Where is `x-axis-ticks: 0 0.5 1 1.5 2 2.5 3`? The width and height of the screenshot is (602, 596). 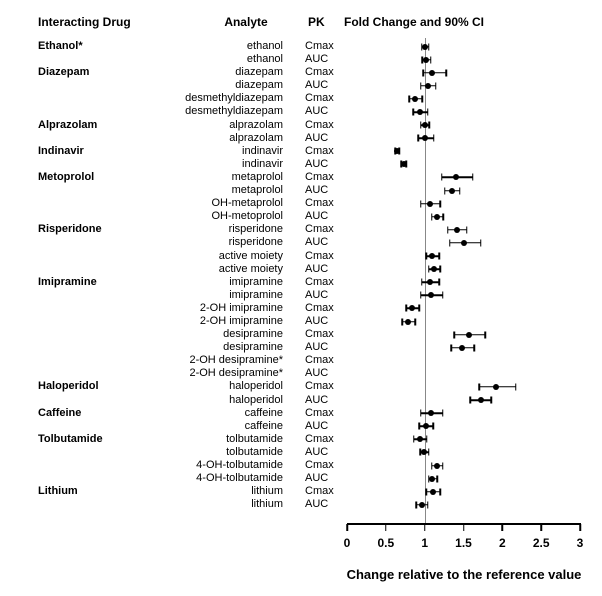
x-axis-ticks: 0 0.5 1 1.5 2 2.5 3 is located at coordinates (463, 543).